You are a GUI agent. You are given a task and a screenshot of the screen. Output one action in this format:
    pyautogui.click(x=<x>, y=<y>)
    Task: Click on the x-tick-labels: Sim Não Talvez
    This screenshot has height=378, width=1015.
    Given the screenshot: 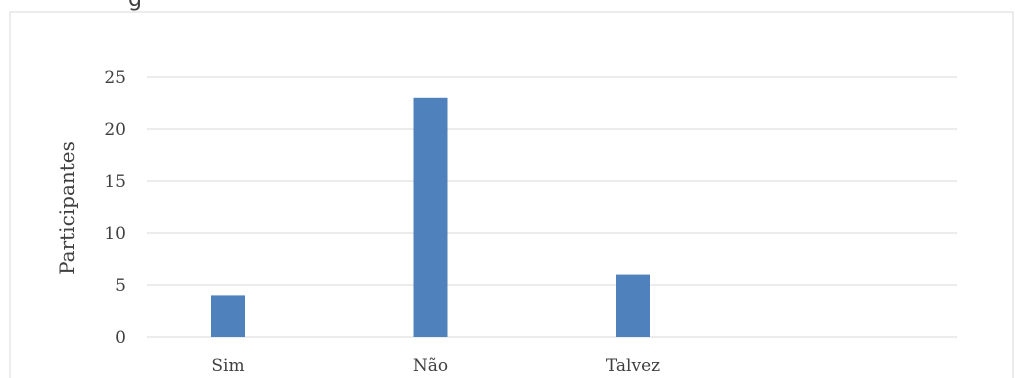 What is the action you would take?
    pyautogui.click(x=435, y=366)
    